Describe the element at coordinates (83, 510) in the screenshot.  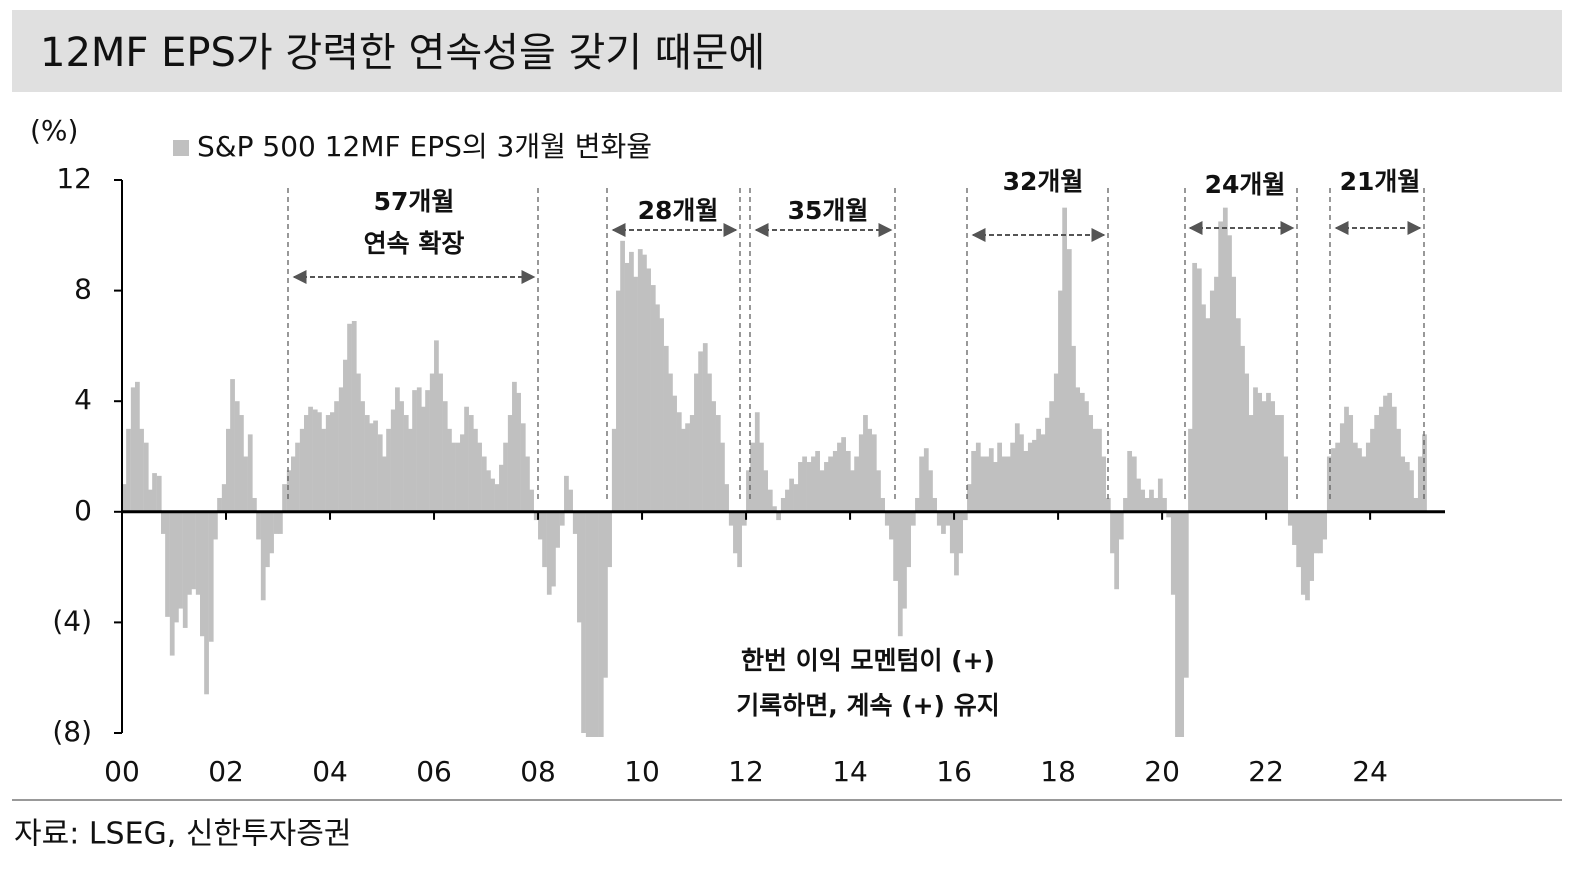
I see `y-tick-label: 0` at that location.